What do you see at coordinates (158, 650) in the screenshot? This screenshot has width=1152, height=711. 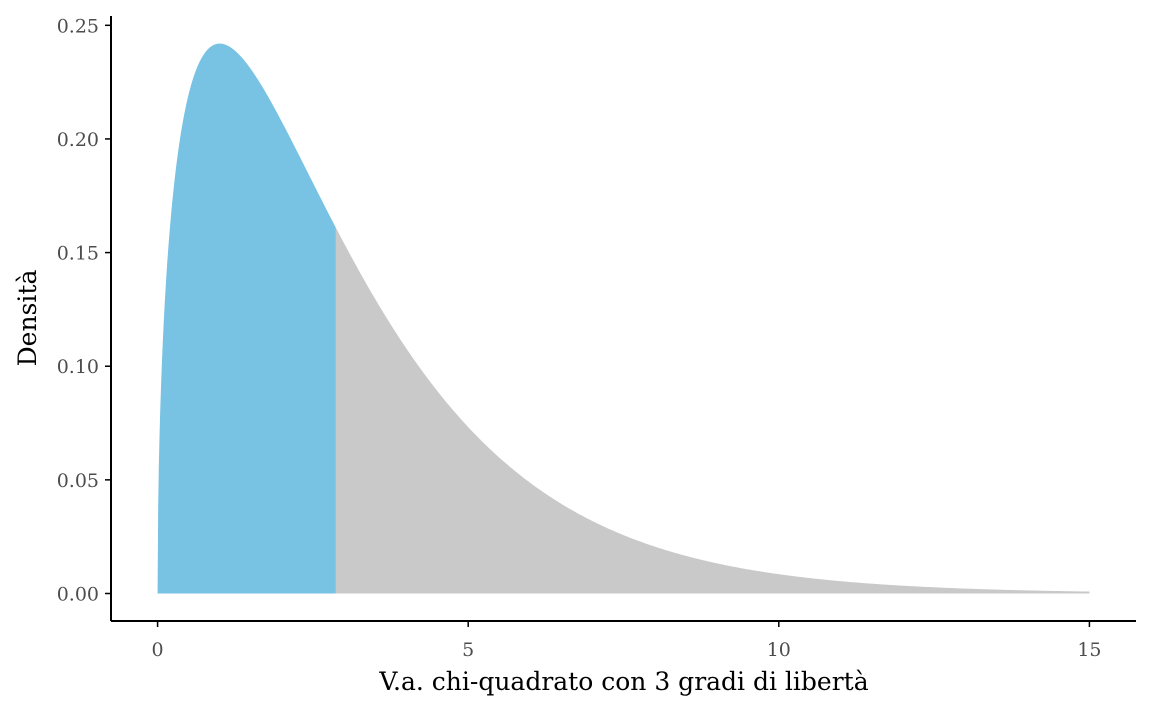 I see `x-tick-label: 0` at bounding box center [158, 650].